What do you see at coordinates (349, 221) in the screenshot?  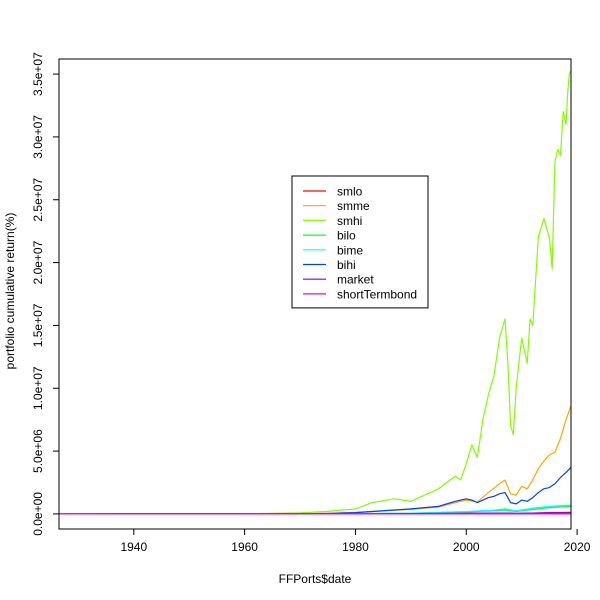 I see `legend-label-smhi: smhi` at bounding box center [349, 221].